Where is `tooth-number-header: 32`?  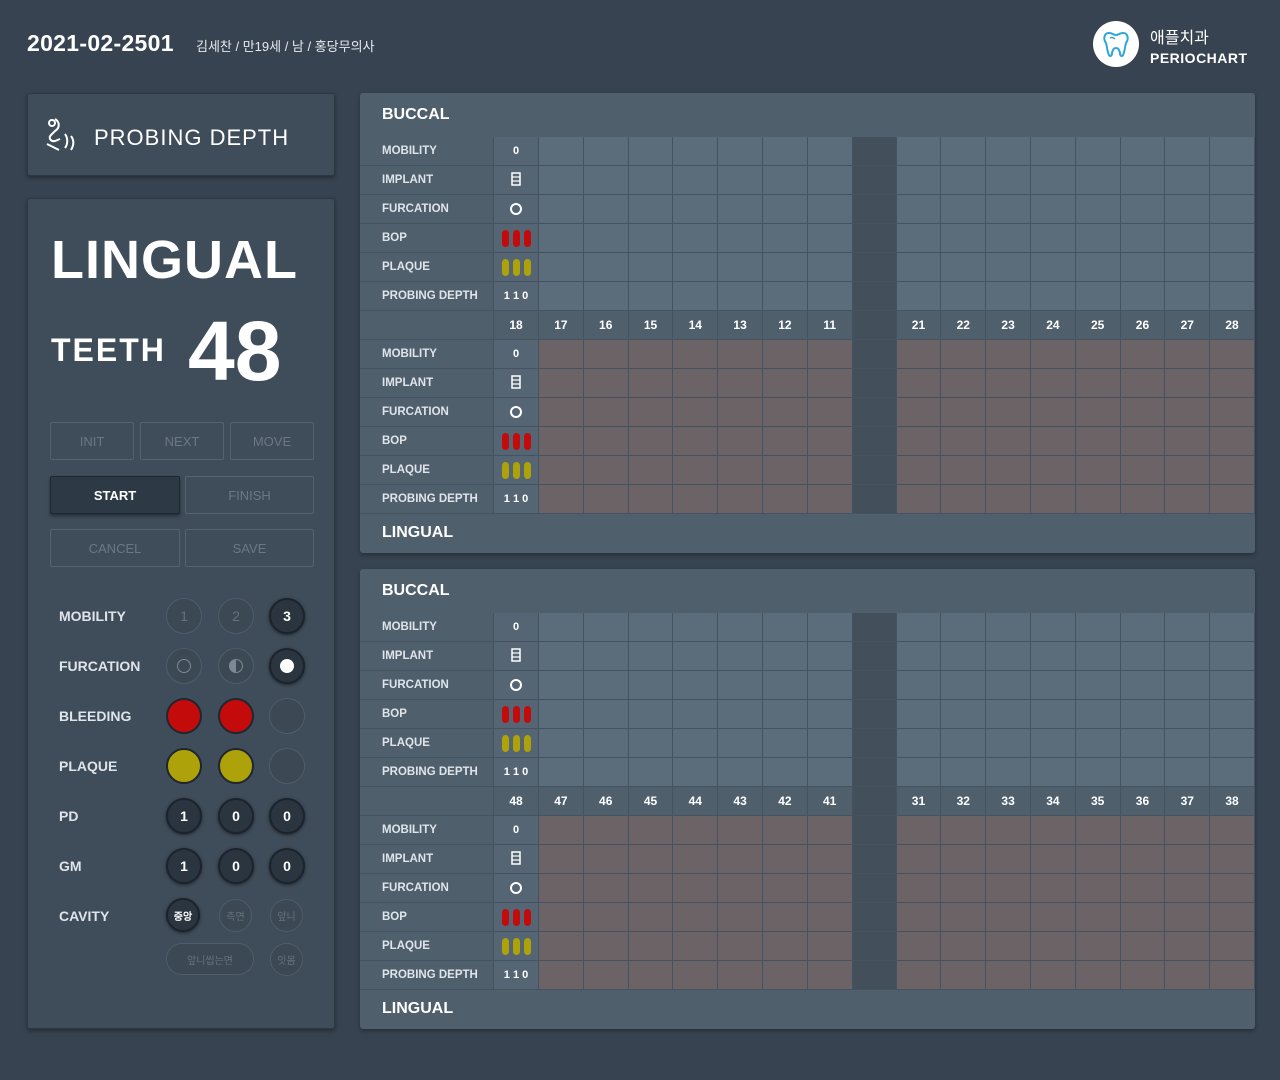
tooth-number-header: 32 is located at coordinates (964, 801).